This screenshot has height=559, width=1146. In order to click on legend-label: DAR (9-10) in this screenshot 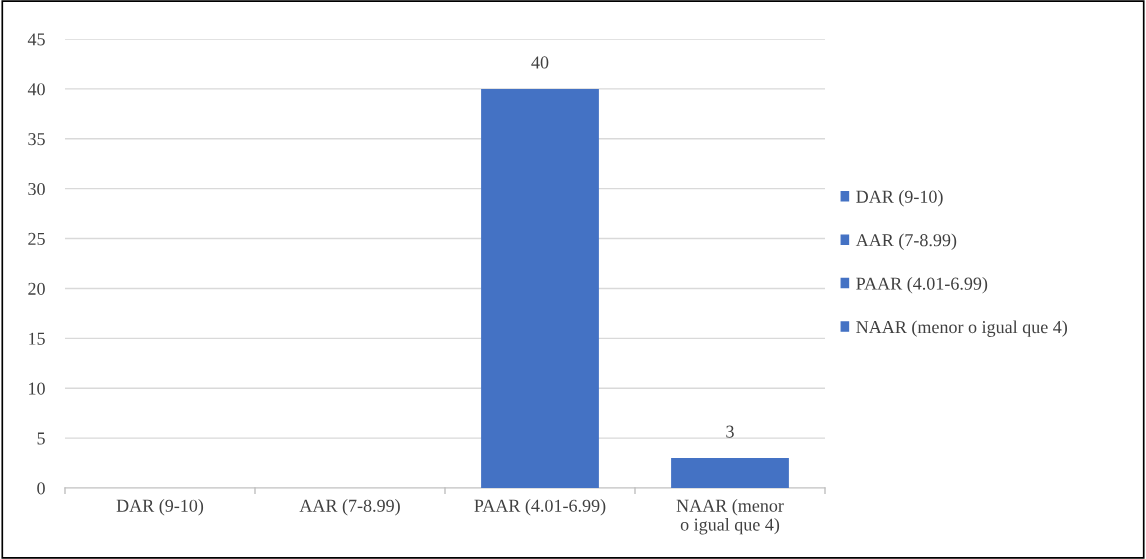, I will do `click(899, 198)`.